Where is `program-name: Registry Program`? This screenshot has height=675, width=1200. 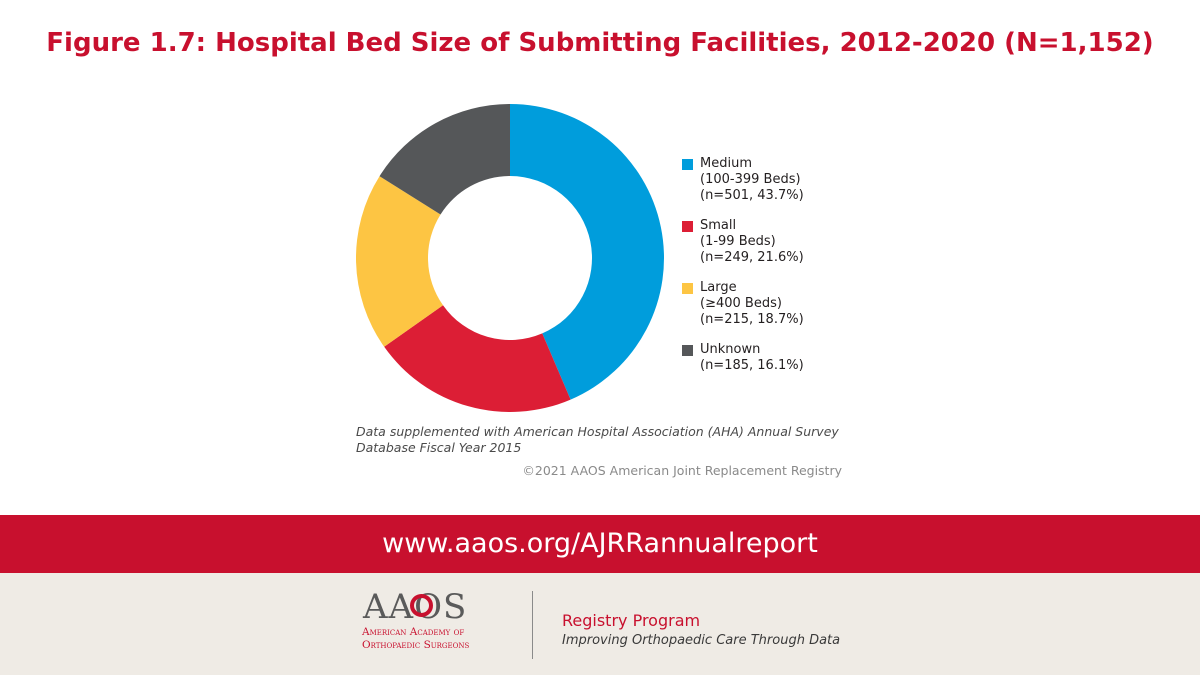 program-name: Registry Program is located at coordinates (631, 620).